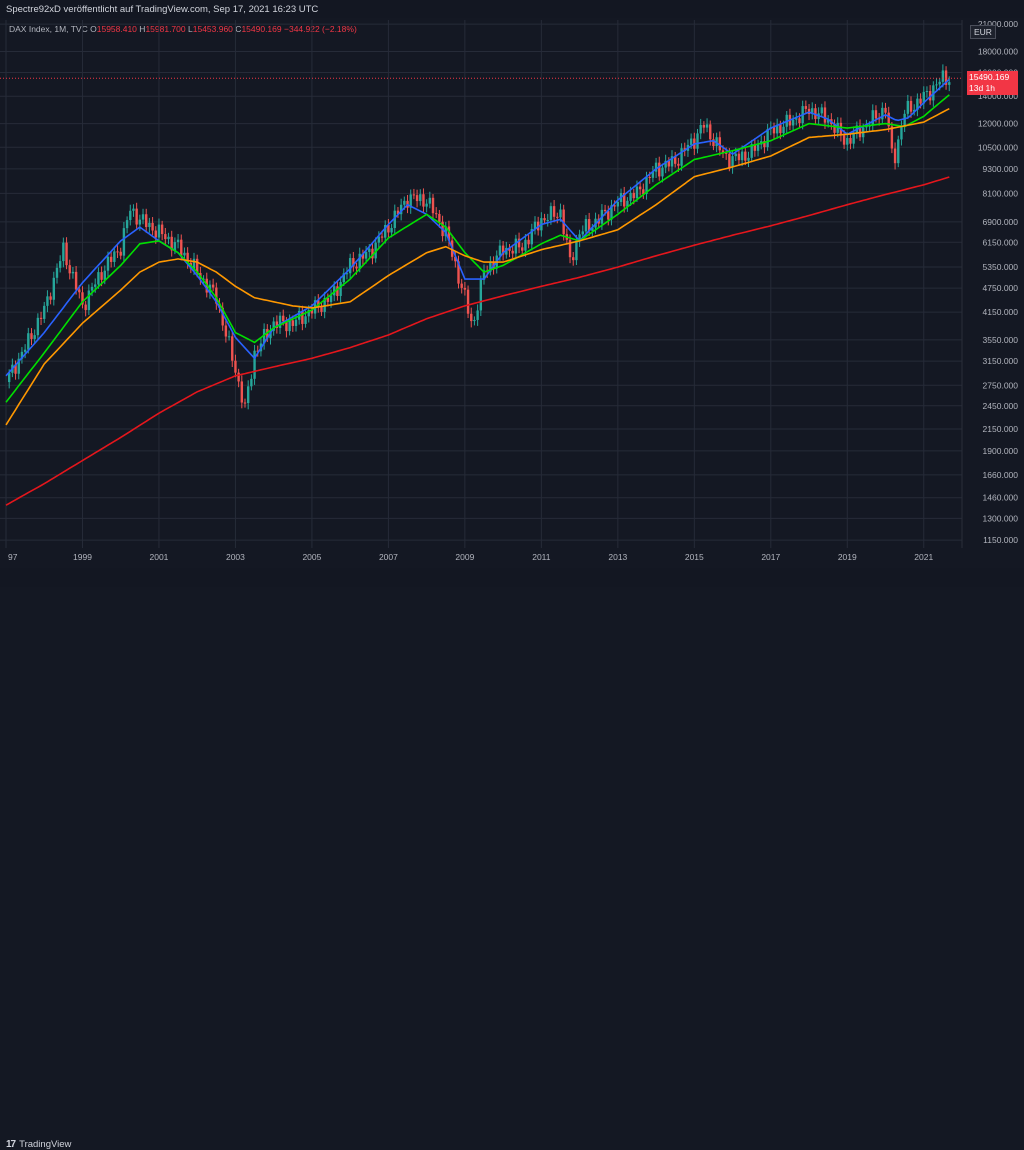  Describe the element at coordinates (13, 557) in the screenshot. I see `x-tick-label: 97` at that location.